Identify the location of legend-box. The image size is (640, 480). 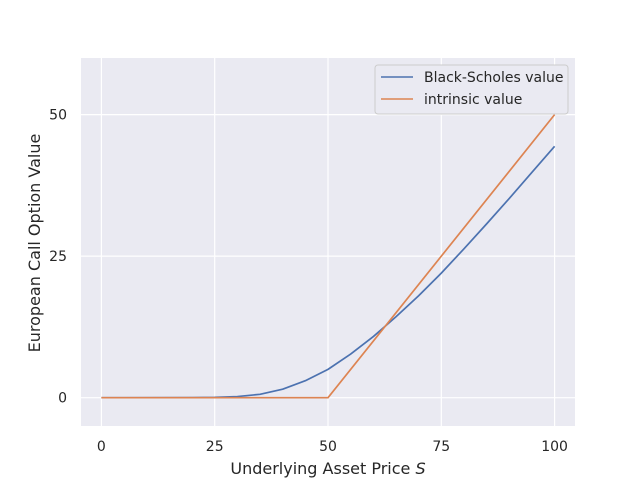
(471, 89).